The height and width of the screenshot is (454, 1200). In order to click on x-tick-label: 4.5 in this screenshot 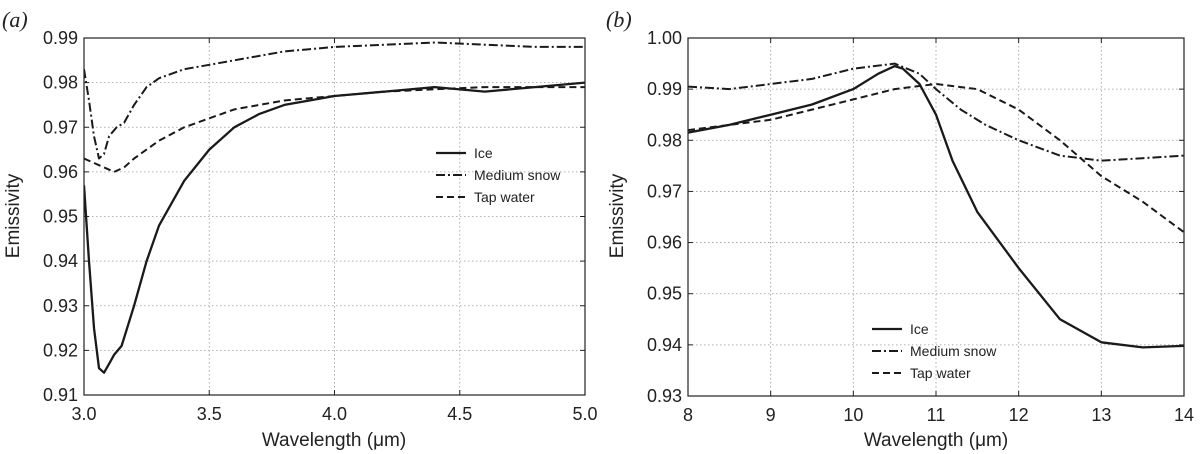, I will do `click(459, 414)`.